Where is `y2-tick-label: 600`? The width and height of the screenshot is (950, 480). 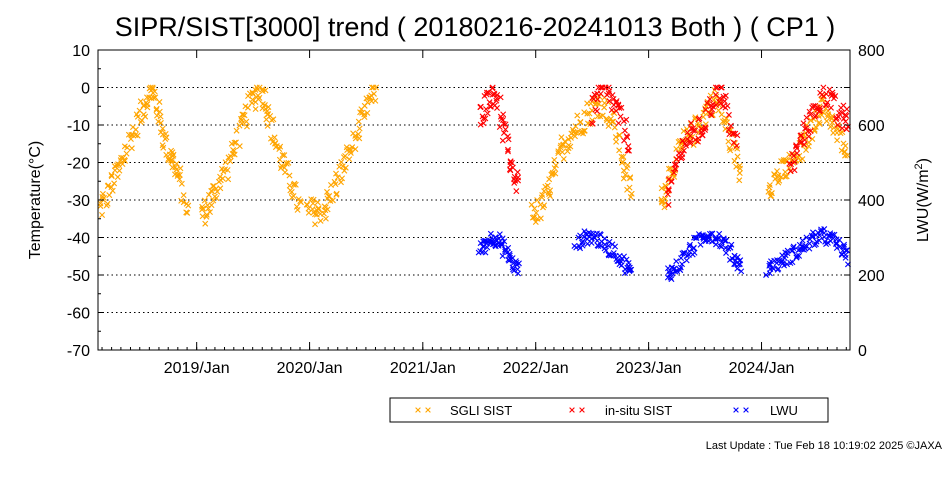
y2-tick-label: 600 is located at coordinates (871, 126).